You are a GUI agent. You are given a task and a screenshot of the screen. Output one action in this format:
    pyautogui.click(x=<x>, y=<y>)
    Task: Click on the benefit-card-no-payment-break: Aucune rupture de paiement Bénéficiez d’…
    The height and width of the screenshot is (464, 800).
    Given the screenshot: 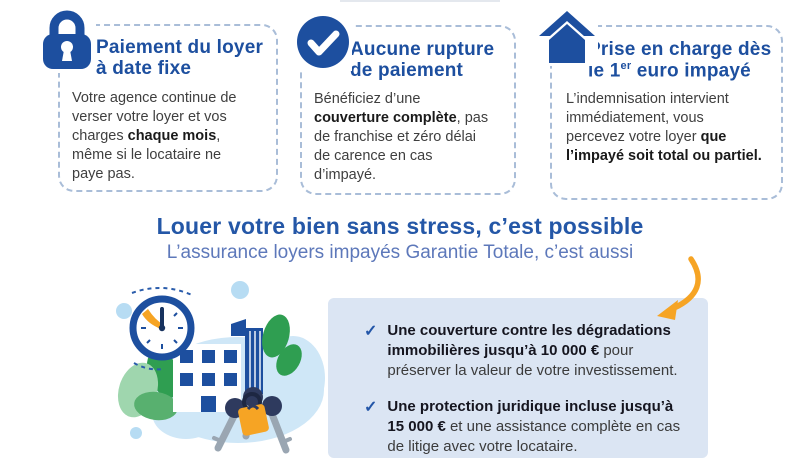 What is the action you would take?
    pyautogui.click(x=405, y=104)
    